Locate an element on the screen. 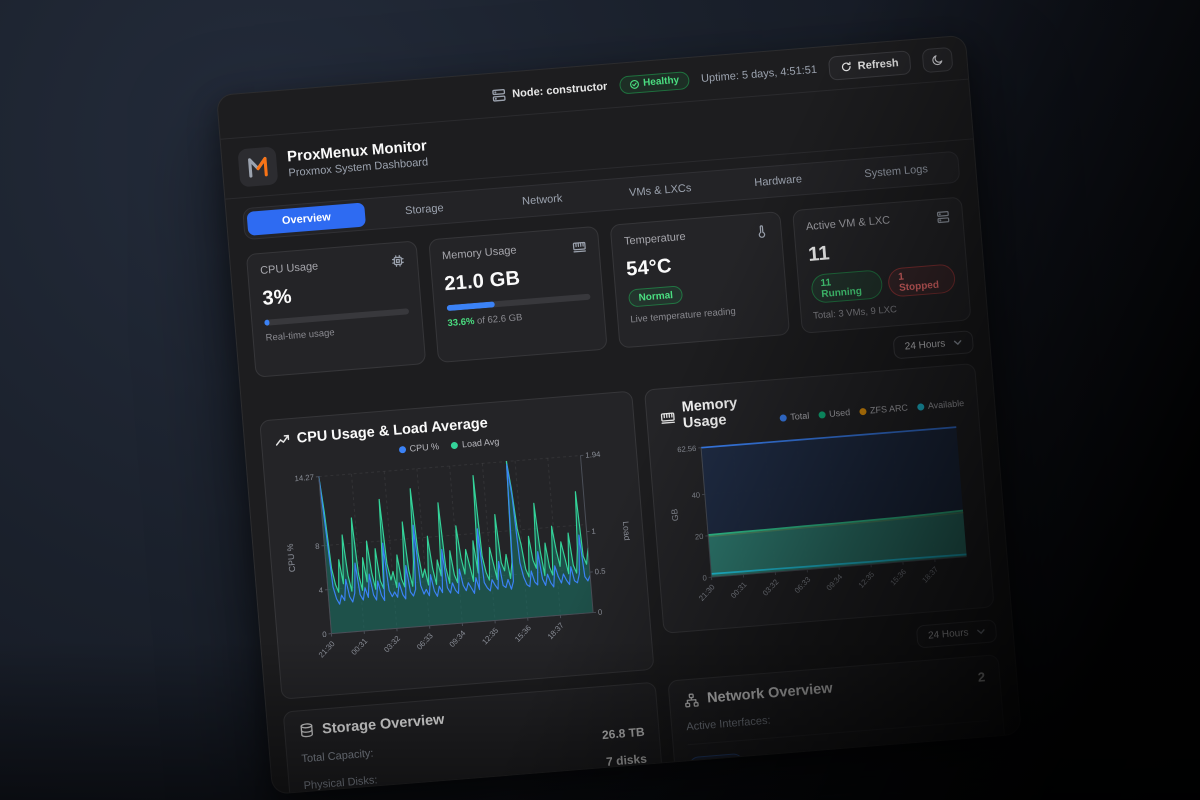 The height and width of the screenshot is (800, 1200). storage-row-label: Physical Disks: is located at coordinates (340, 782).